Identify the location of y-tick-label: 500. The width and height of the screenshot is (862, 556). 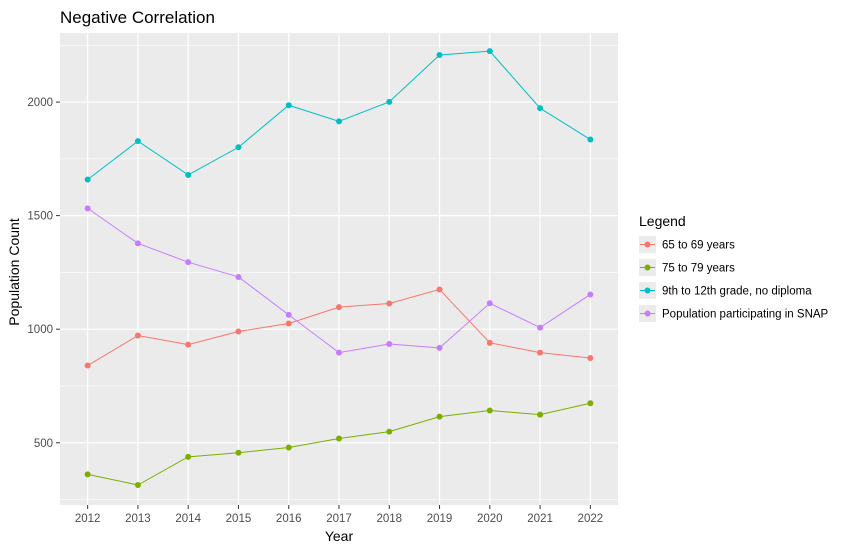
(43, 444).